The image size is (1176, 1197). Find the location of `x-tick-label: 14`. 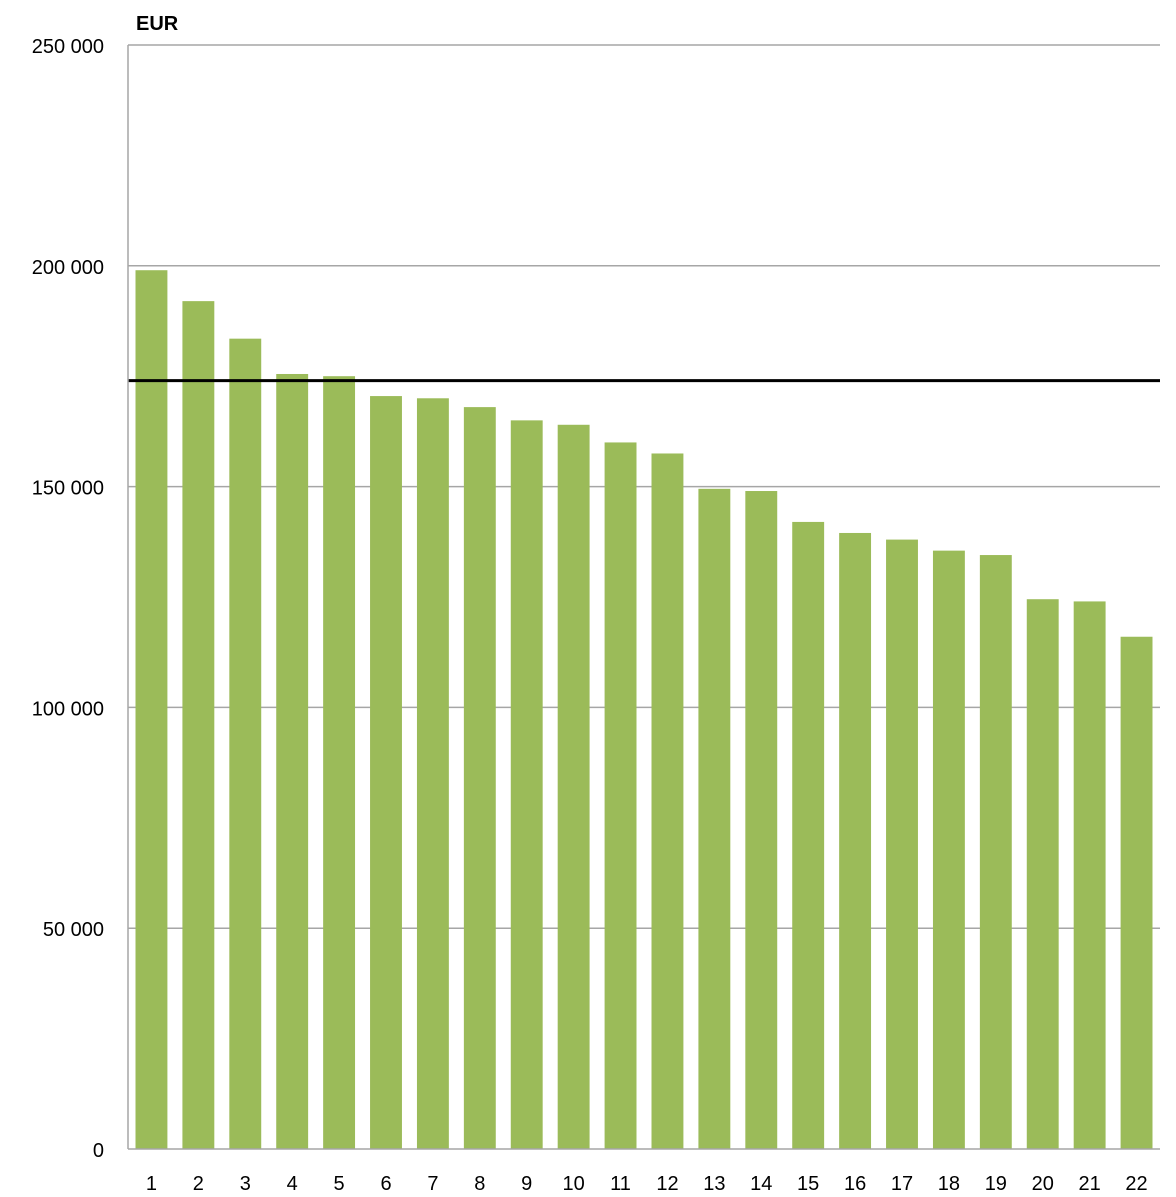

x-tick-label: 14 is located at coordinates (761, 1184).